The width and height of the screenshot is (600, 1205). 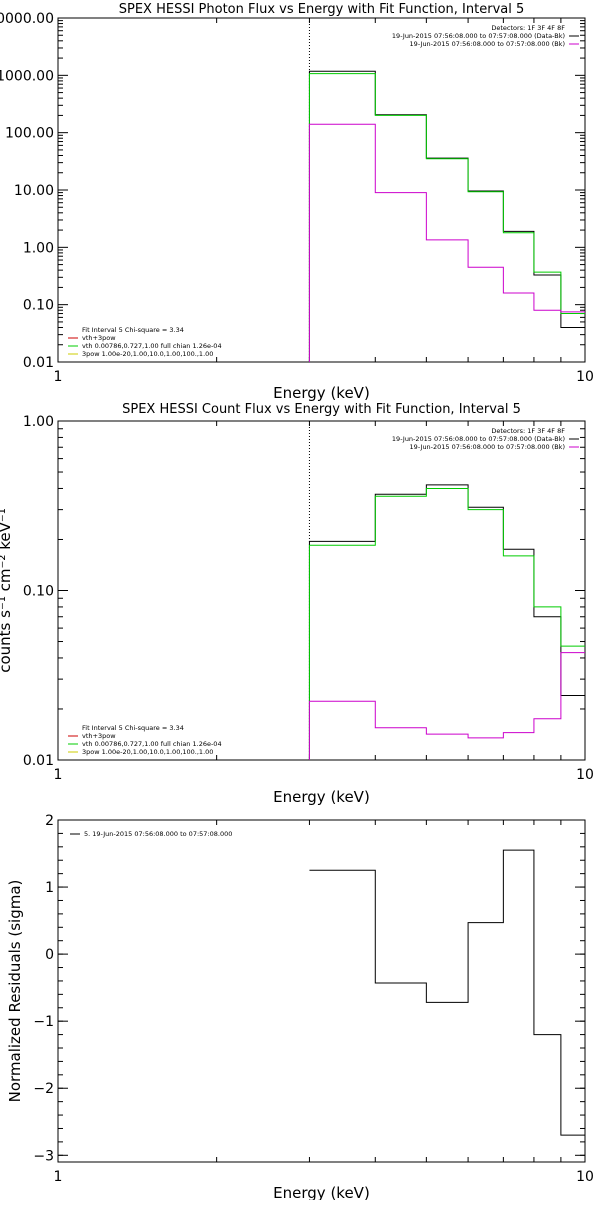 I want to click on y-tick-label: 1, so click(x=49, y=888).